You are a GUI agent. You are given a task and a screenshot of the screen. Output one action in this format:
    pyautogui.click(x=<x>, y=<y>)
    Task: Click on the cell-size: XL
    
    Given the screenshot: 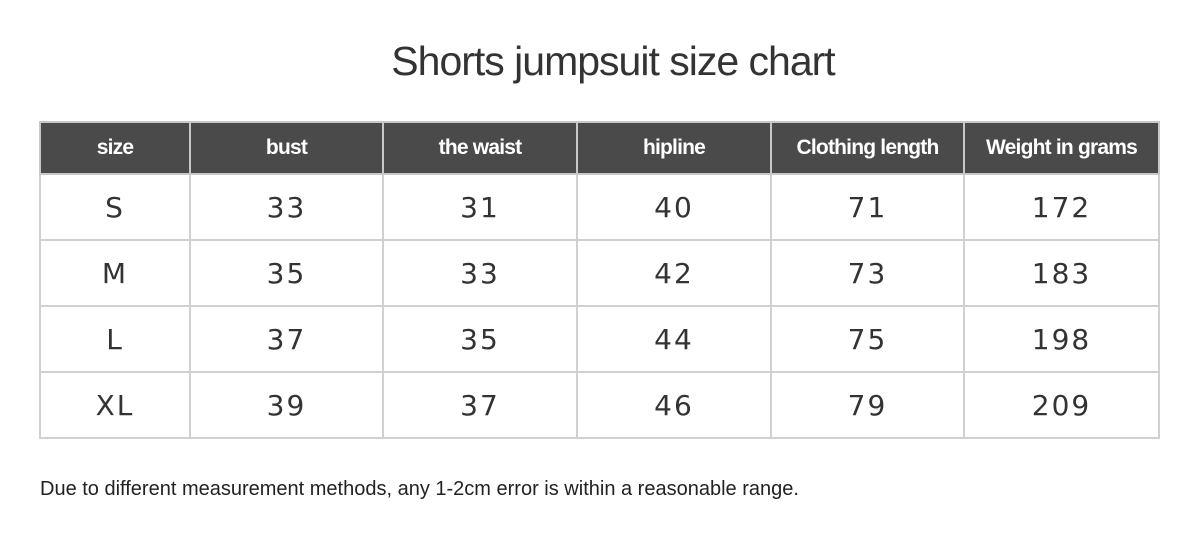 What is the action you would take?
    pyautogui.click(x=115, y=405)
    